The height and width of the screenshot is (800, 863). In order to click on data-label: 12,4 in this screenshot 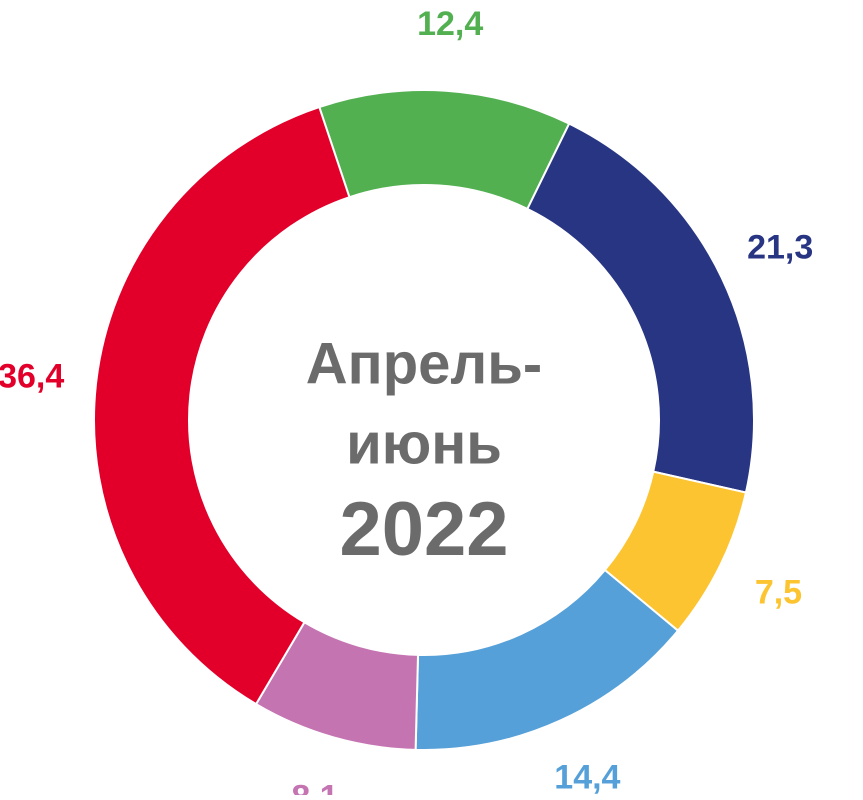, I will do `click(450, 24)`.